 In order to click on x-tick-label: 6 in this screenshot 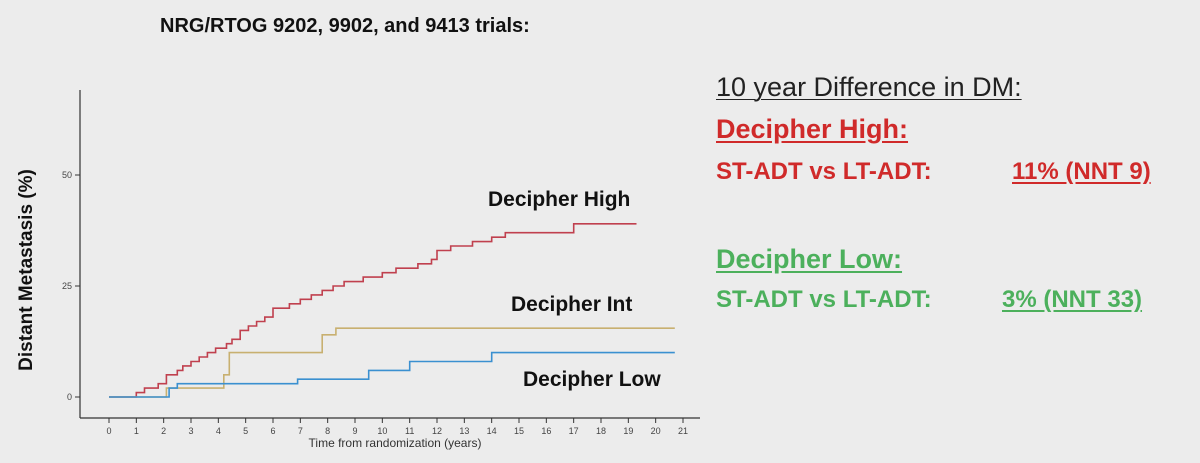, I will do `click(272, 431)`.